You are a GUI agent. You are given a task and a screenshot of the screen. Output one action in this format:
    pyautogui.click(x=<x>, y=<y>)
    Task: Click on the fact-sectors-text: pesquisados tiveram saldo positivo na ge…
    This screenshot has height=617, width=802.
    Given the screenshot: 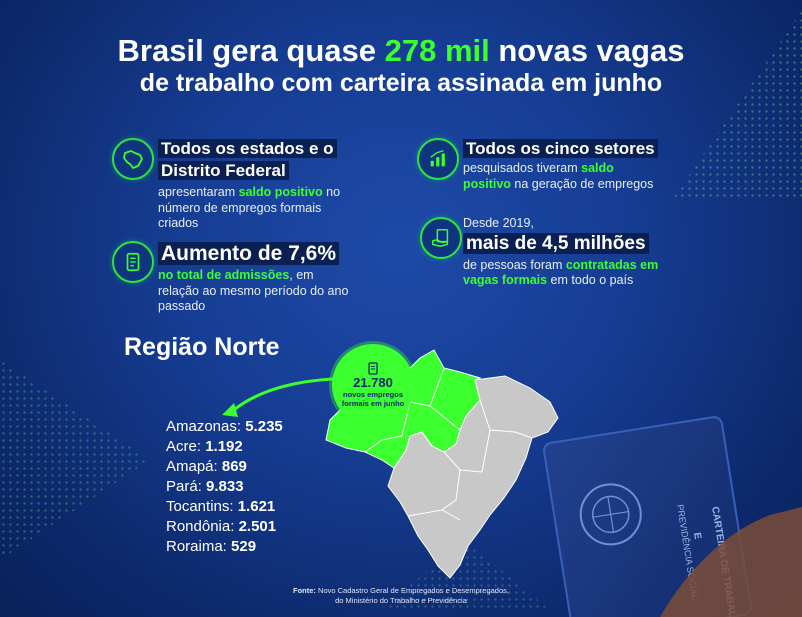 What is the action you would take?
    pyautogui.click(x=558, y=176)
    